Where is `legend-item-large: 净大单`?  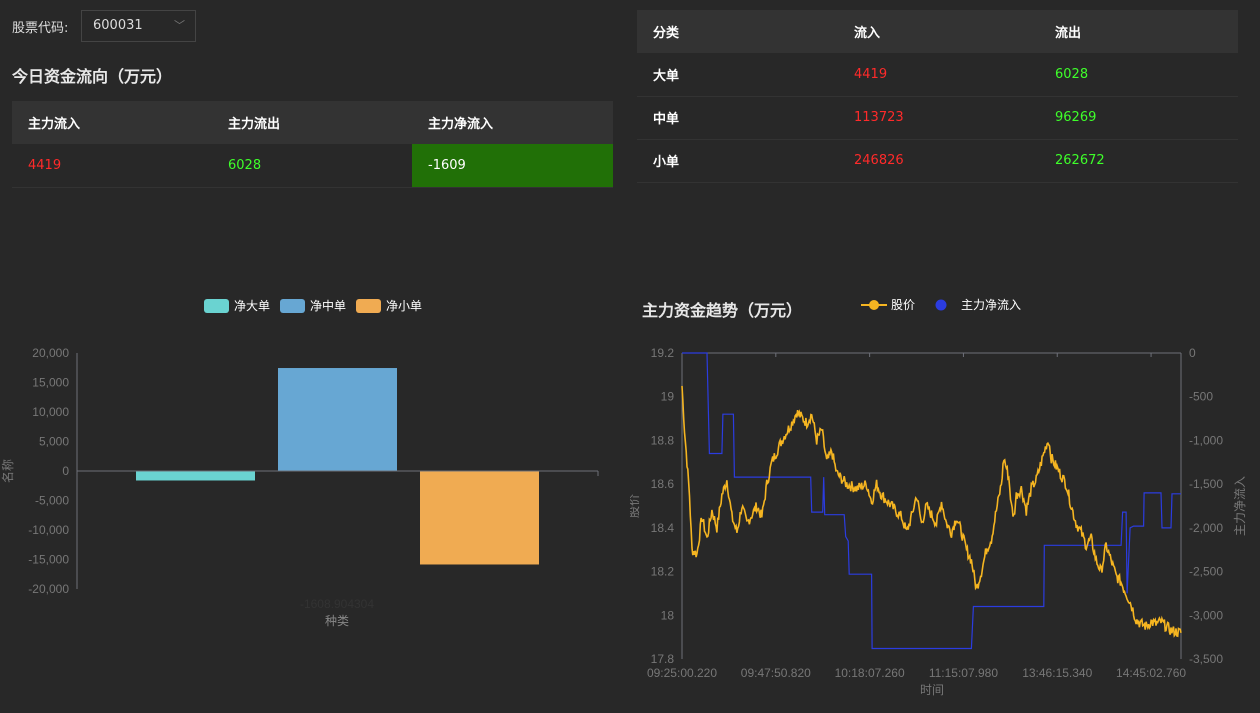
legend-item-large: 净大单 is located at coordinates (237, 305).